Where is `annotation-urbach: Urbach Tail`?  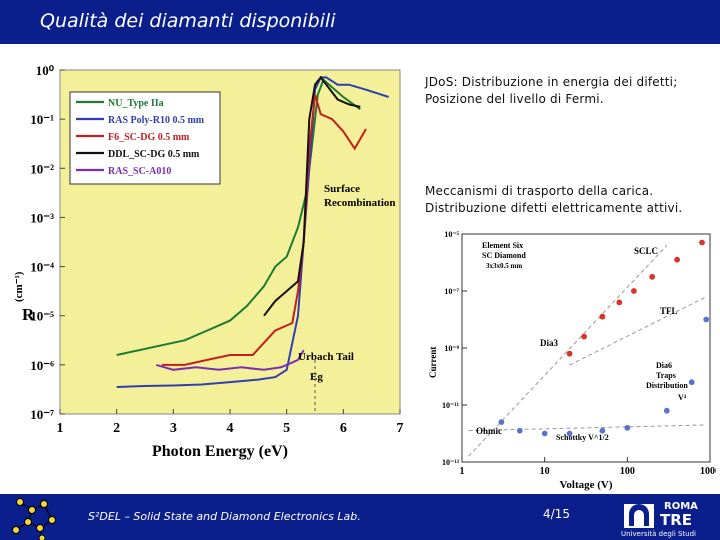
annotation-urbach: Urbach Tail is located at coordinates (326, 357).